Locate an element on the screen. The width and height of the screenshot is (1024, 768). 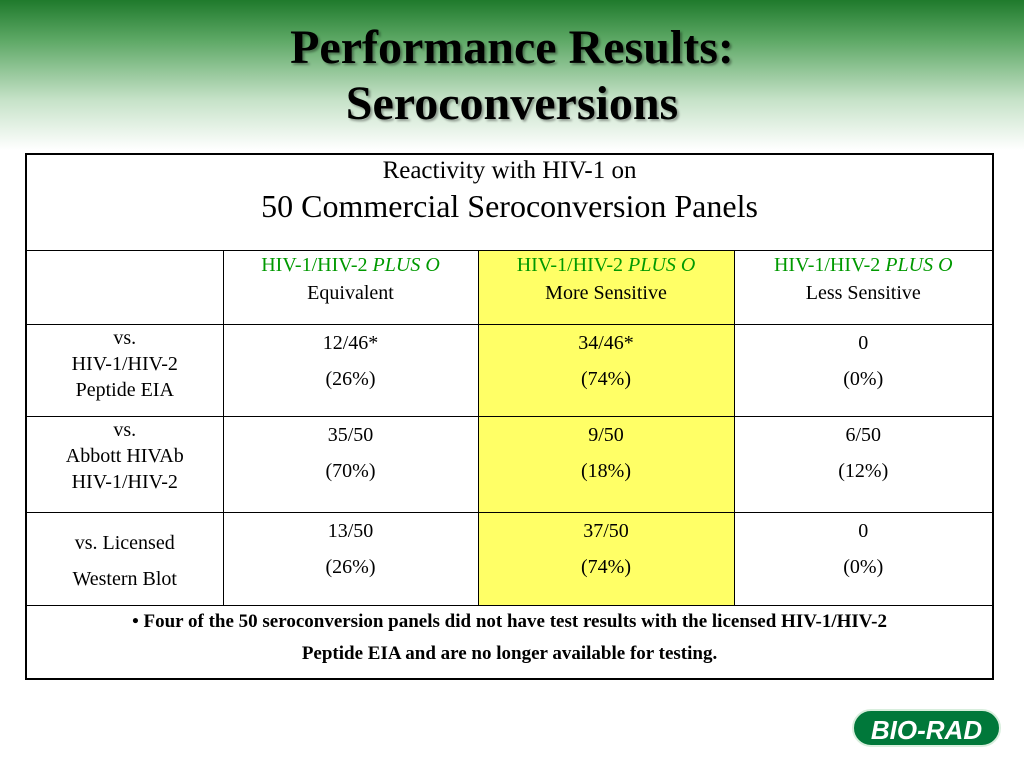
bio-rad-logo: BIO-RAD is located at coordinates (926, 728).